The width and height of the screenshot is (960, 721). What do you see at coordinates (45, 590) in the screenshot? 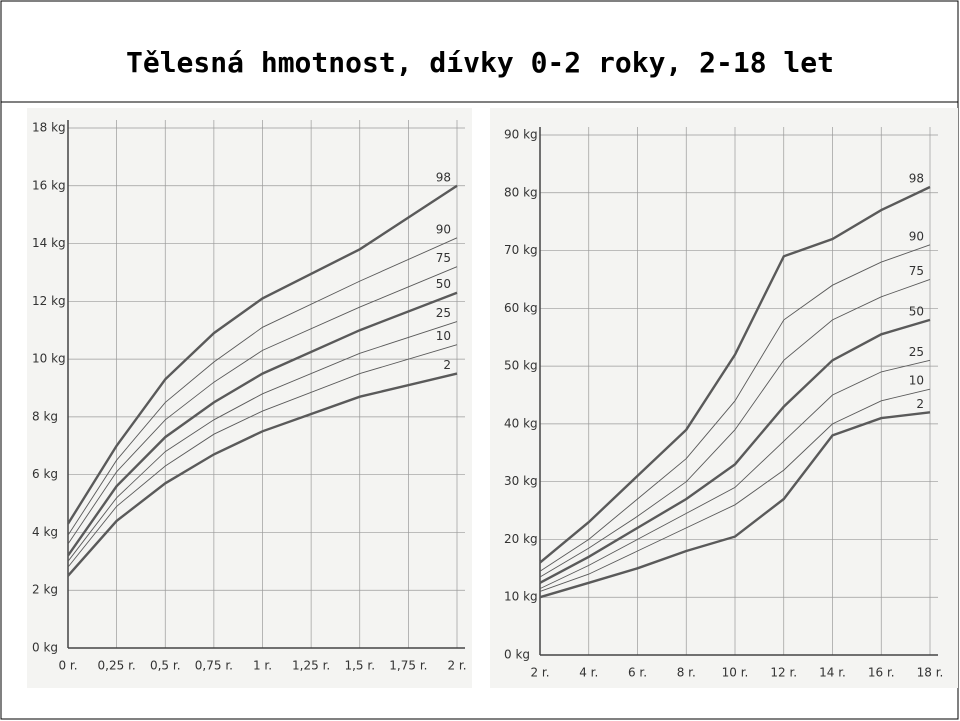
I see `y-tick-label: 2 kg` at bounding box center [45, 590].